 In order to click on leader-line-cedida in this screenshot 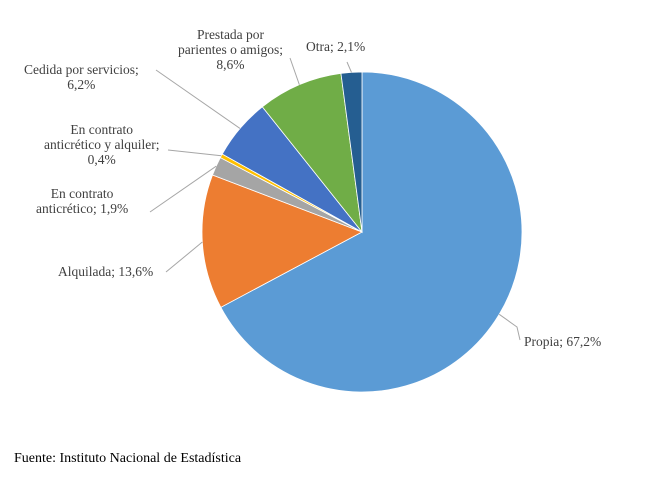, I will do `click(198, 99)`.